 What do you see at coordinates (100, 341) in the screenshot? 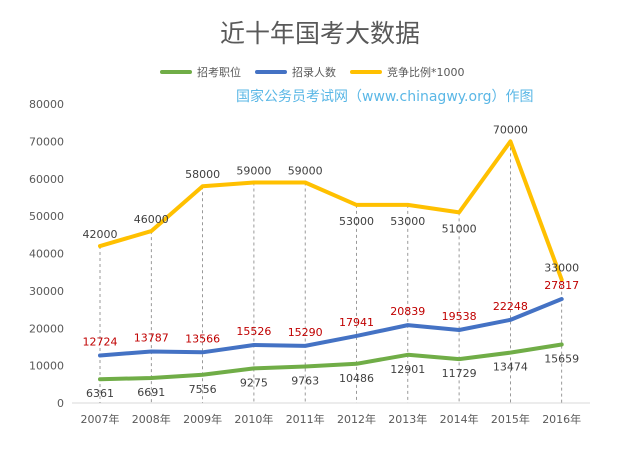
I see `data-label: 12724` at bounding box center [100, 341].